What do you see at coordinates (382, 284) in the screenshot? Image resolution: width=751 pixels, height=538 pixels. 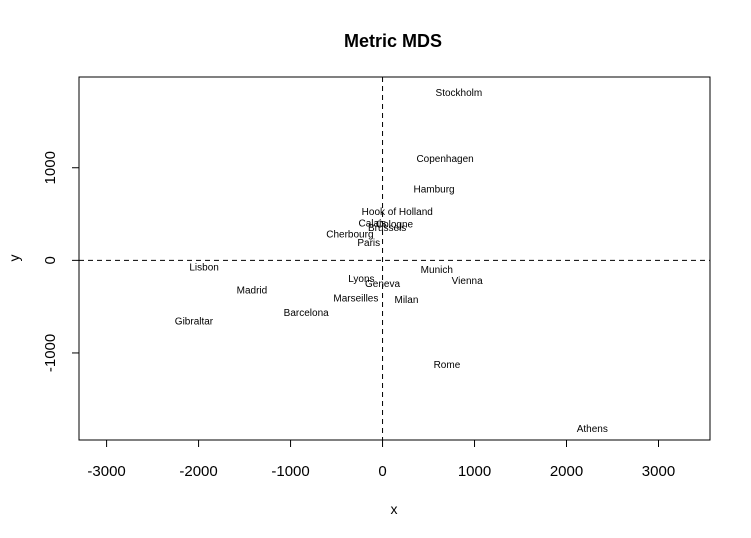 I see `point-label: Geneva` at bounding box center [382, 284].